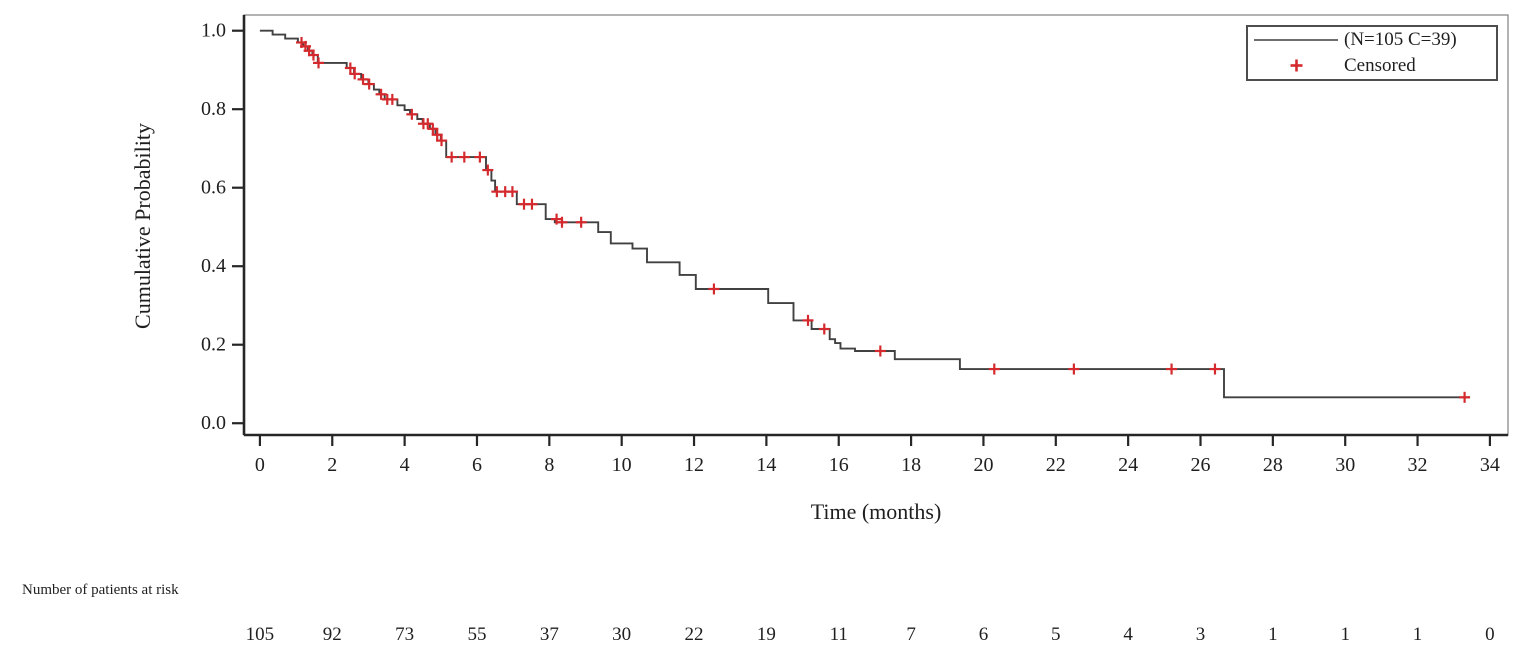 Image resolution: width=1530 pixels, height=667 pixels. What do you see at coordinates (1128, 465) in the screenshot?
I see `x-tick-label: 24` at bounding box center [1128, 465].